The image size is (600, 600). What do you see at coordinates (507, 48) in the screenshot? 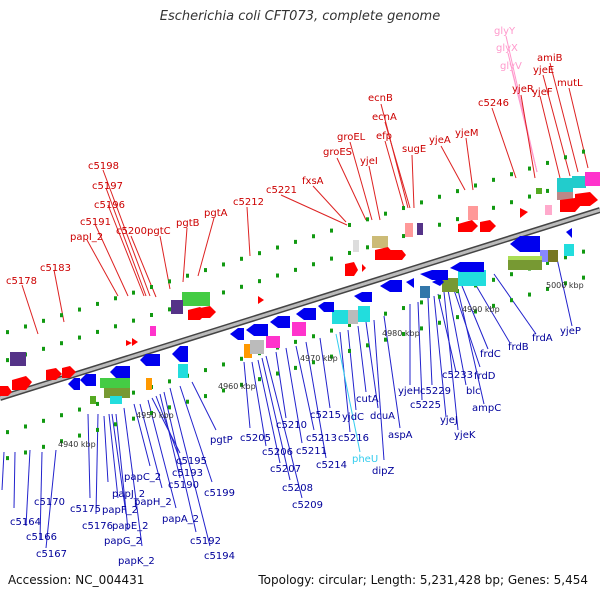
I see `gene-label: glyX` at bounding box center [507, 48].